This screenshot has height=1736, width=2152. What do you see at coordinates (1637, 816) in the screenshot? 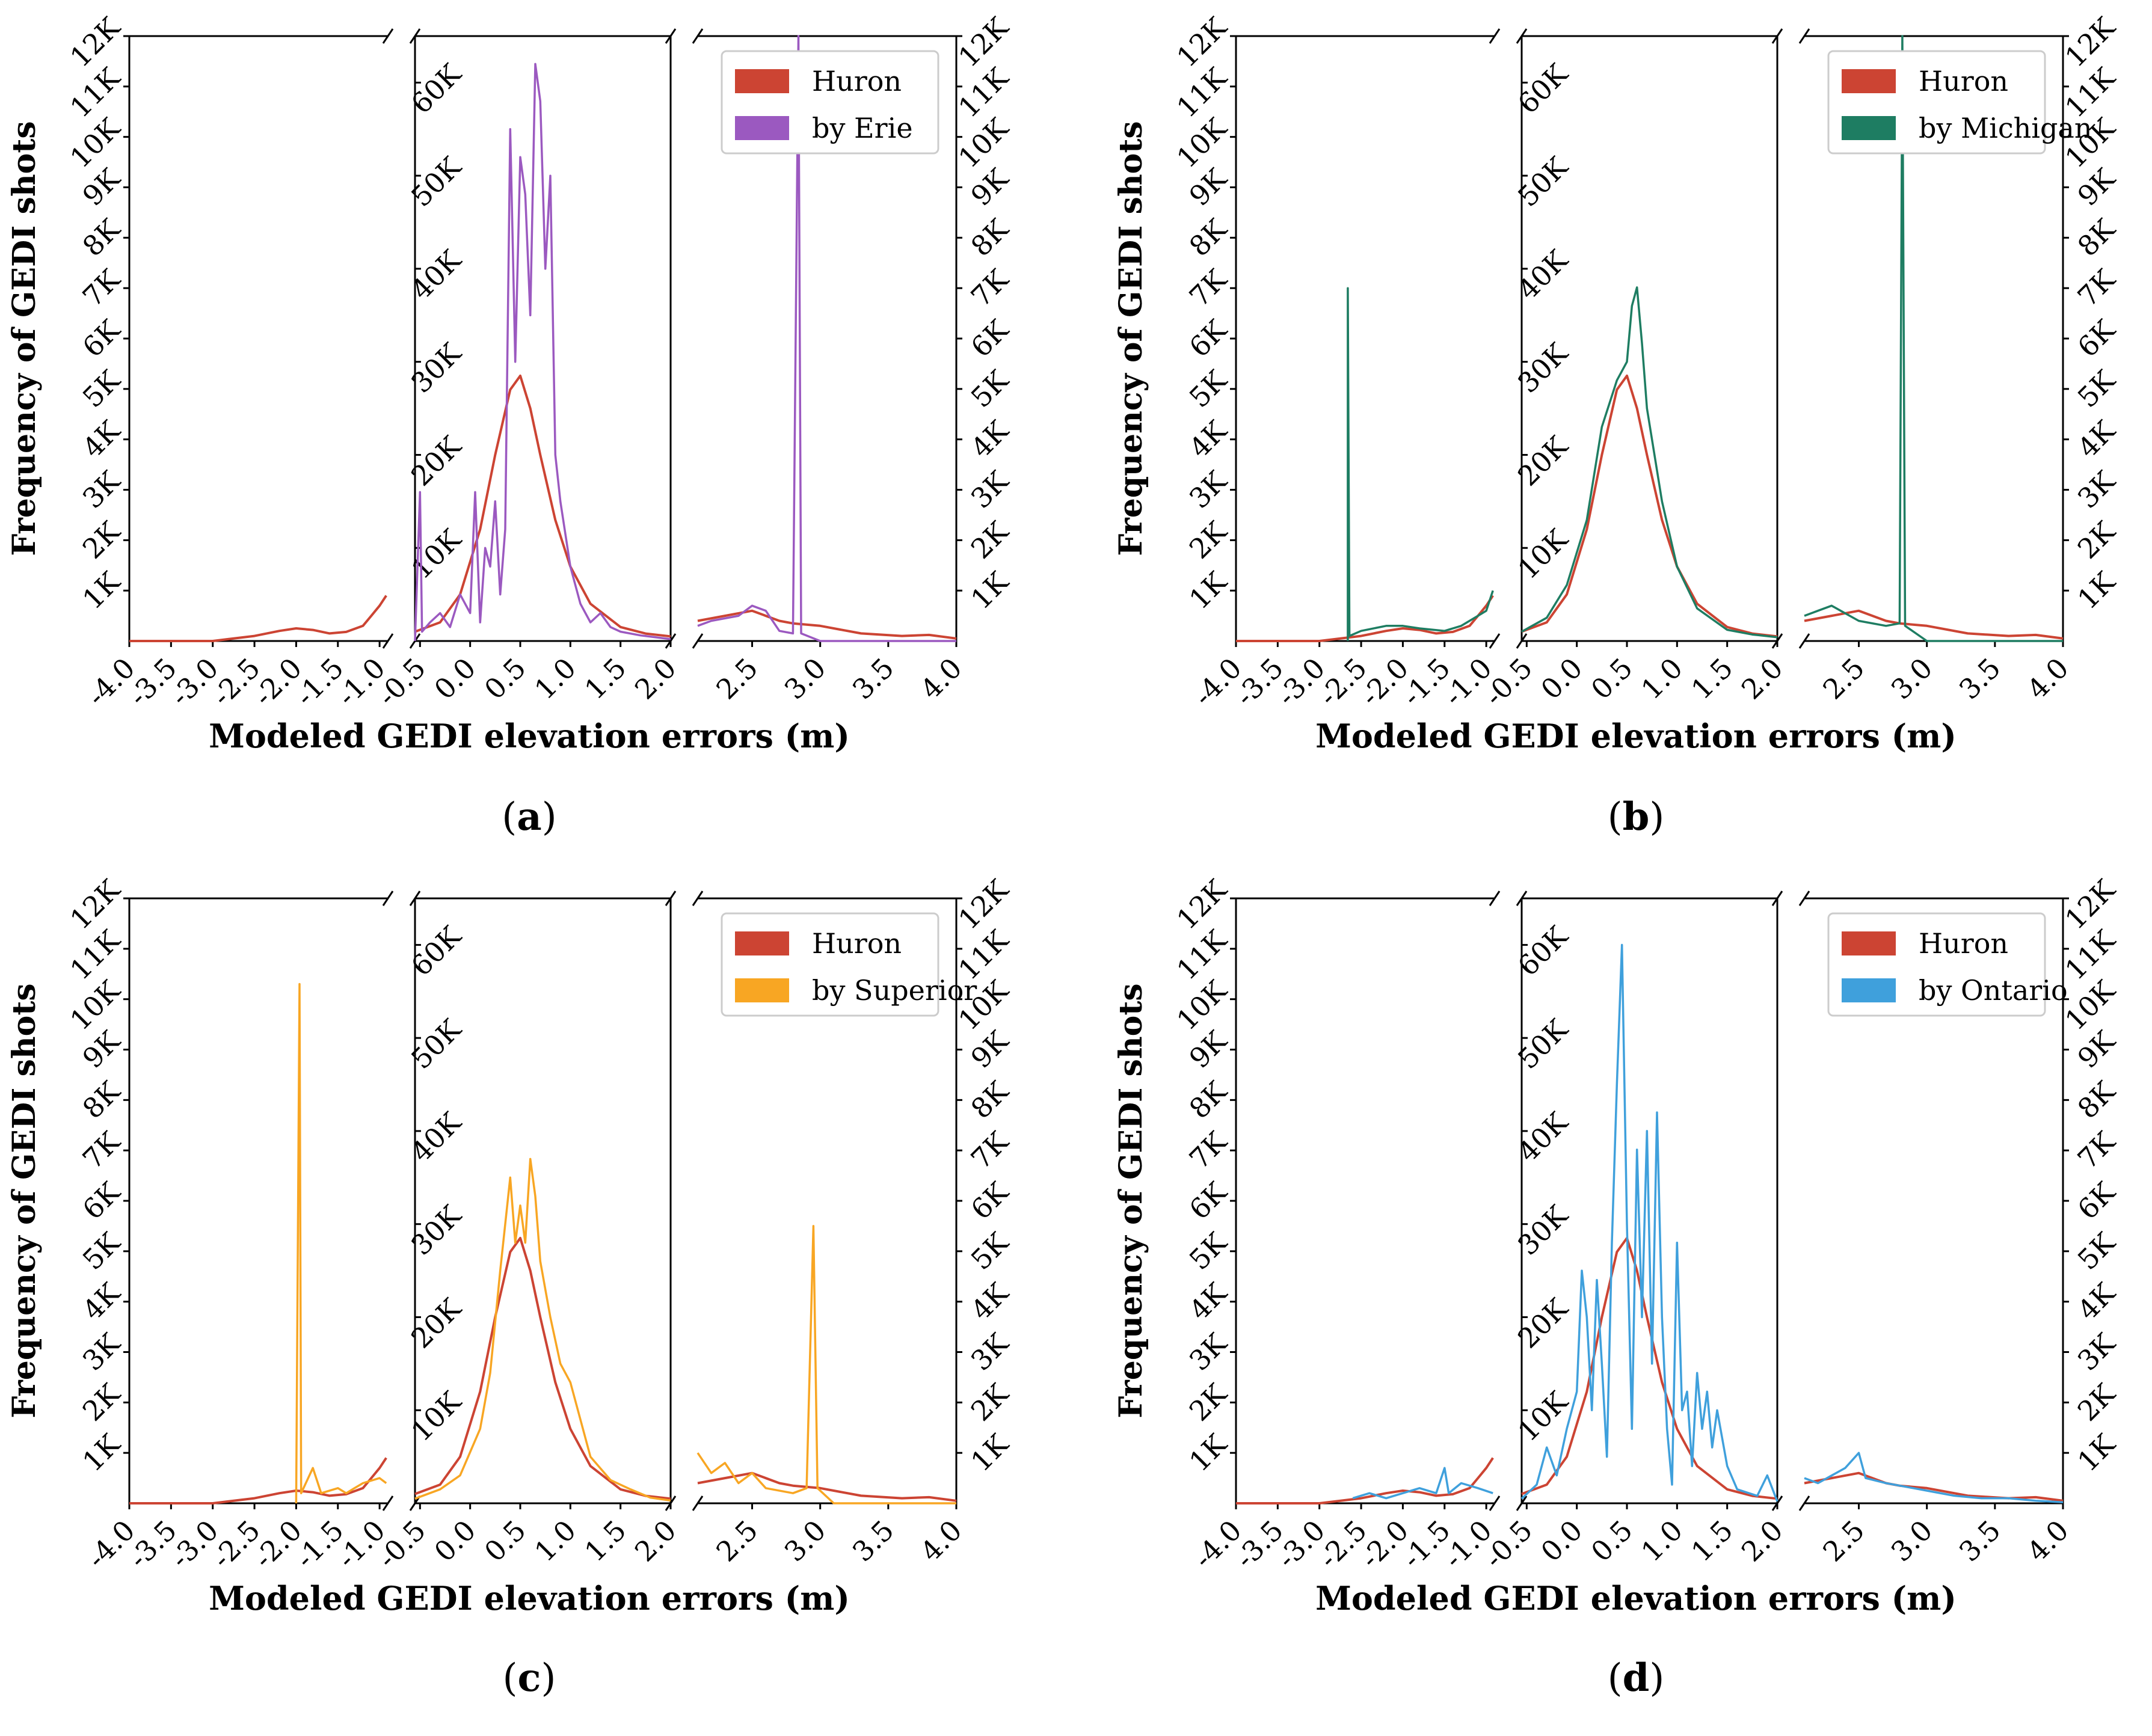
I see `panel-label: (b)` at bounding box center [1637, 816].